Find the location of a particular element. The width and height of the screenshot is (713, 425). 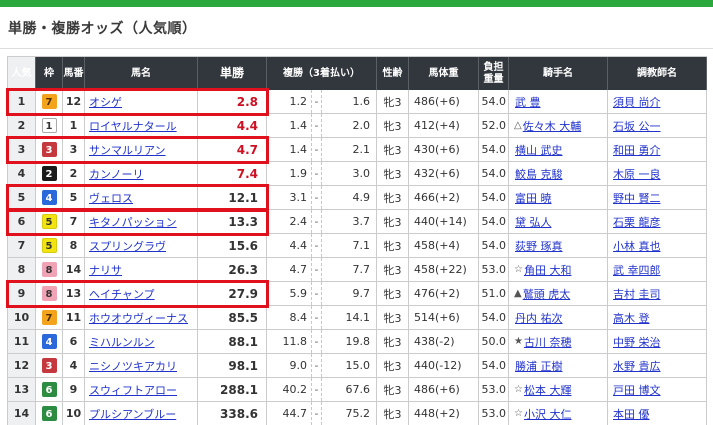

place-odds-max-cell: 67.6 is located at coordinates (349, 389).